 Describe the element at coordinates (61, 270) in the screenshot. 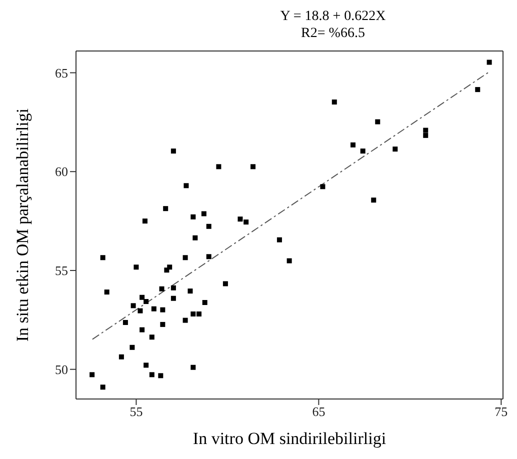

I see `y-tick-label: 55` at that location.